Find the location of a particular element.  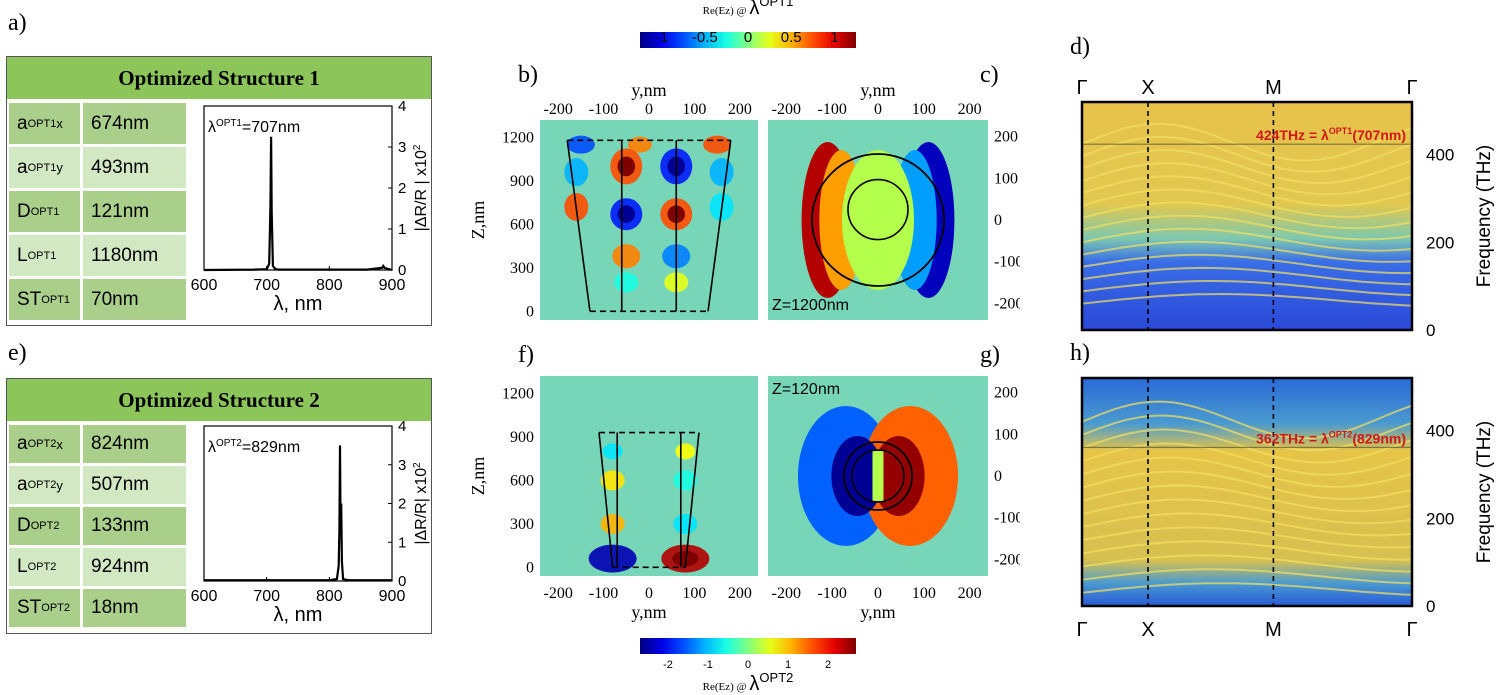

y-tick-label: -100 is located at coordinates (1007, 518).